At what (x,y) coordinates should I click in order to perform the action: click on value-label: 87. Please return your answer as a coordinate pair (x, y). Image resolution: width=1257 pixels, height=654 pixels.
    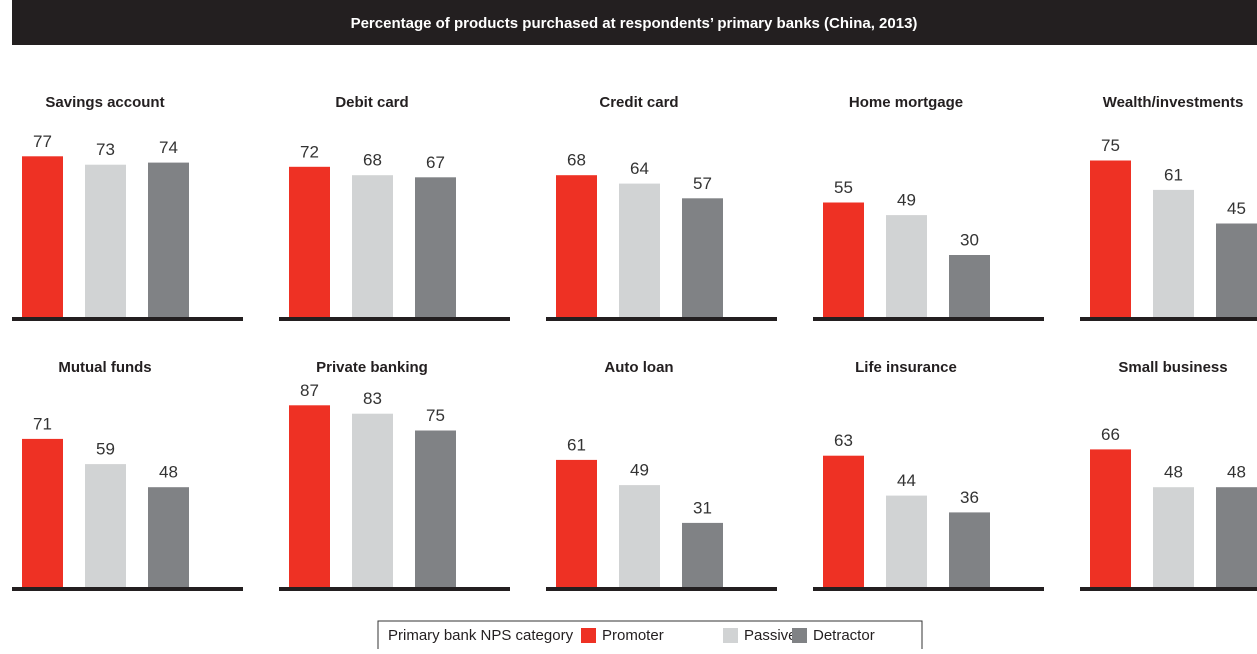
    Looking at the image, I should click on (309, 390).